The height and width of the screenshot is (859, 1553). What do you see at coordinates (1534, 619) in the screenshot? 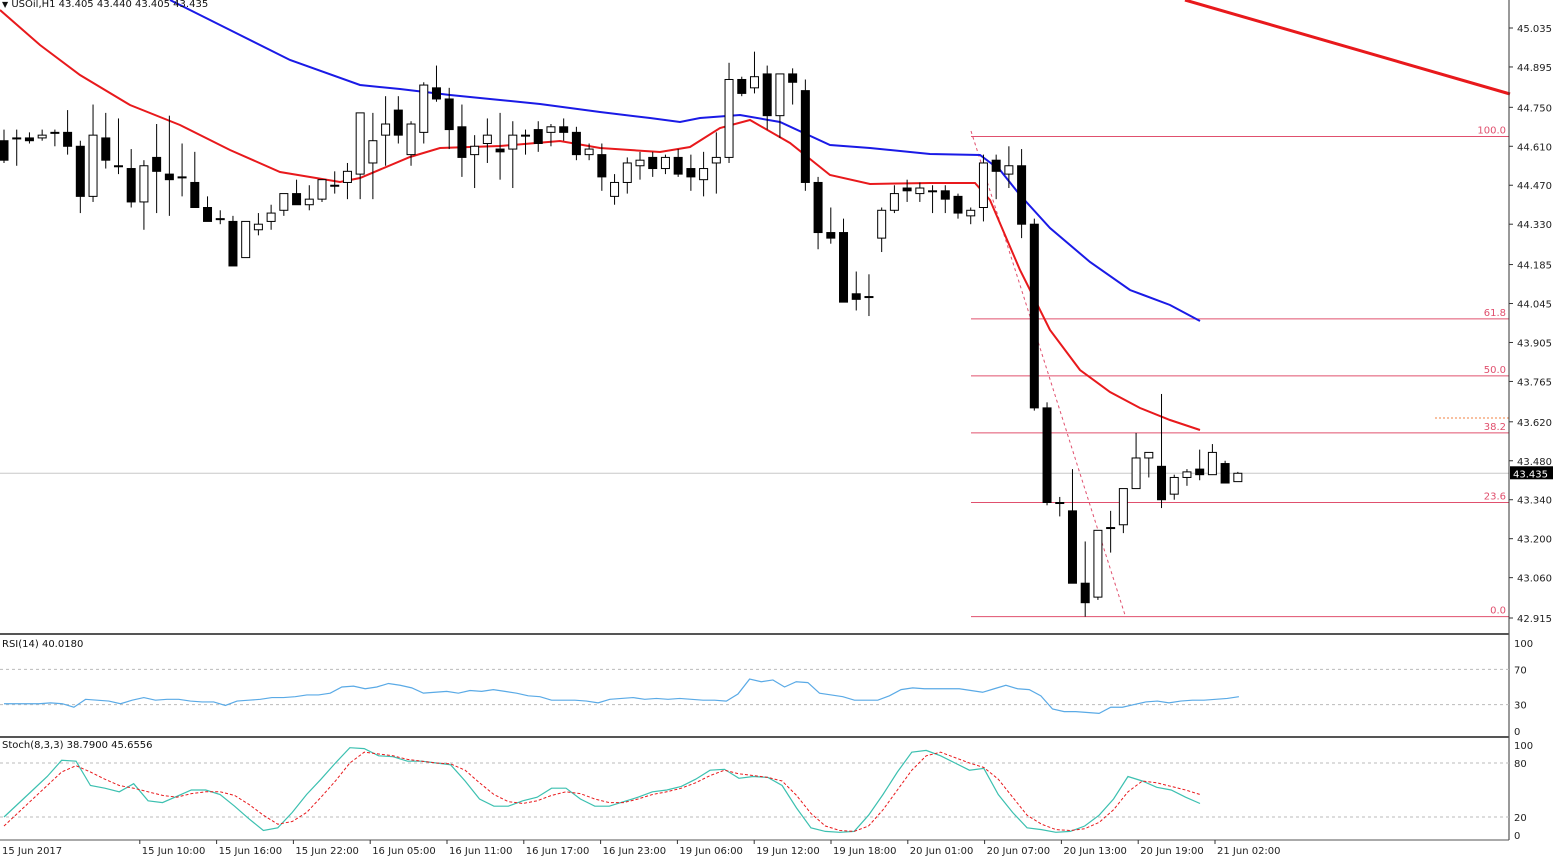
I see `price-tick-label: 42.915` at bounding box center [1534, 619].